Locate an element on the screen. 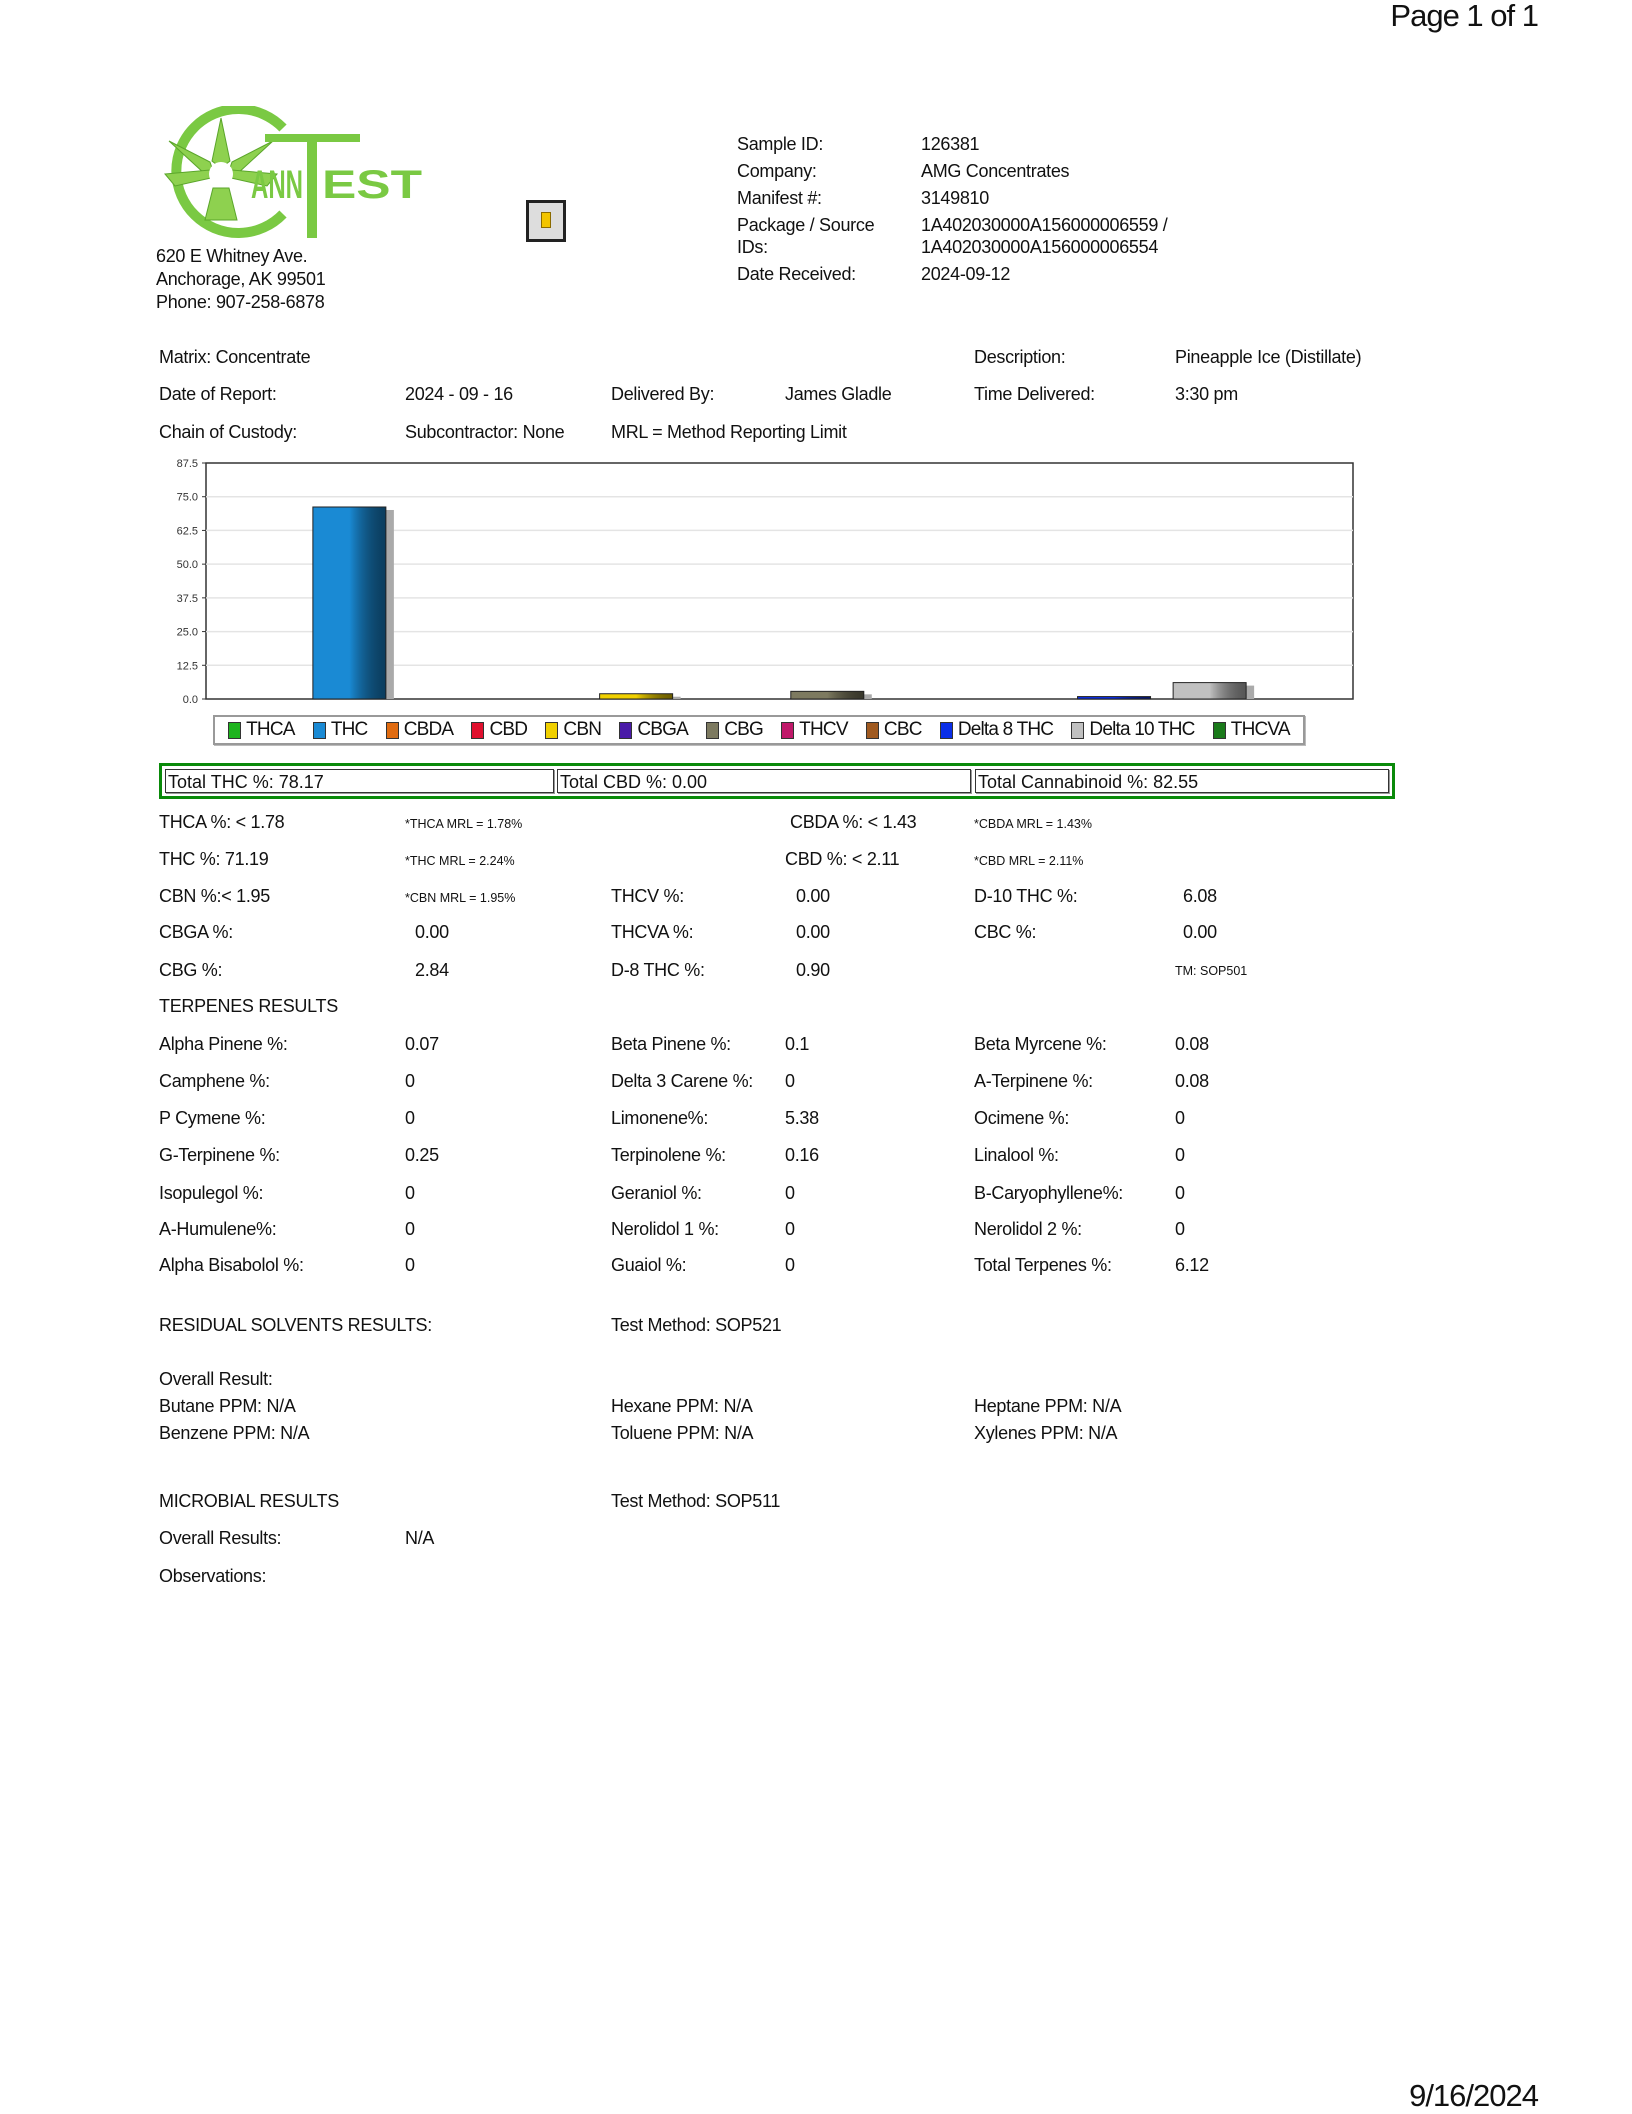 This screenshot has height=2114, width=1632. page-number: Page 1 of 1 is located at coordinates (1464, 16).